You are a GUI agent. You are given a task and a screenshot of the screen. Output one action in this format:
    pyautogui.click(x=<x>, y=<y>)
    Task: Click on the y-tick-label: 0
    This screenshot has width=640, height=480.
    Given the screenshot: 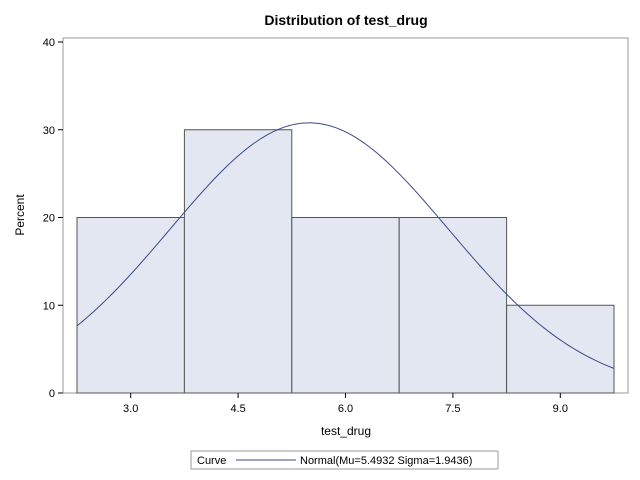 What is the action you would take?
    pyautogui.click(x=52, y=394)
    